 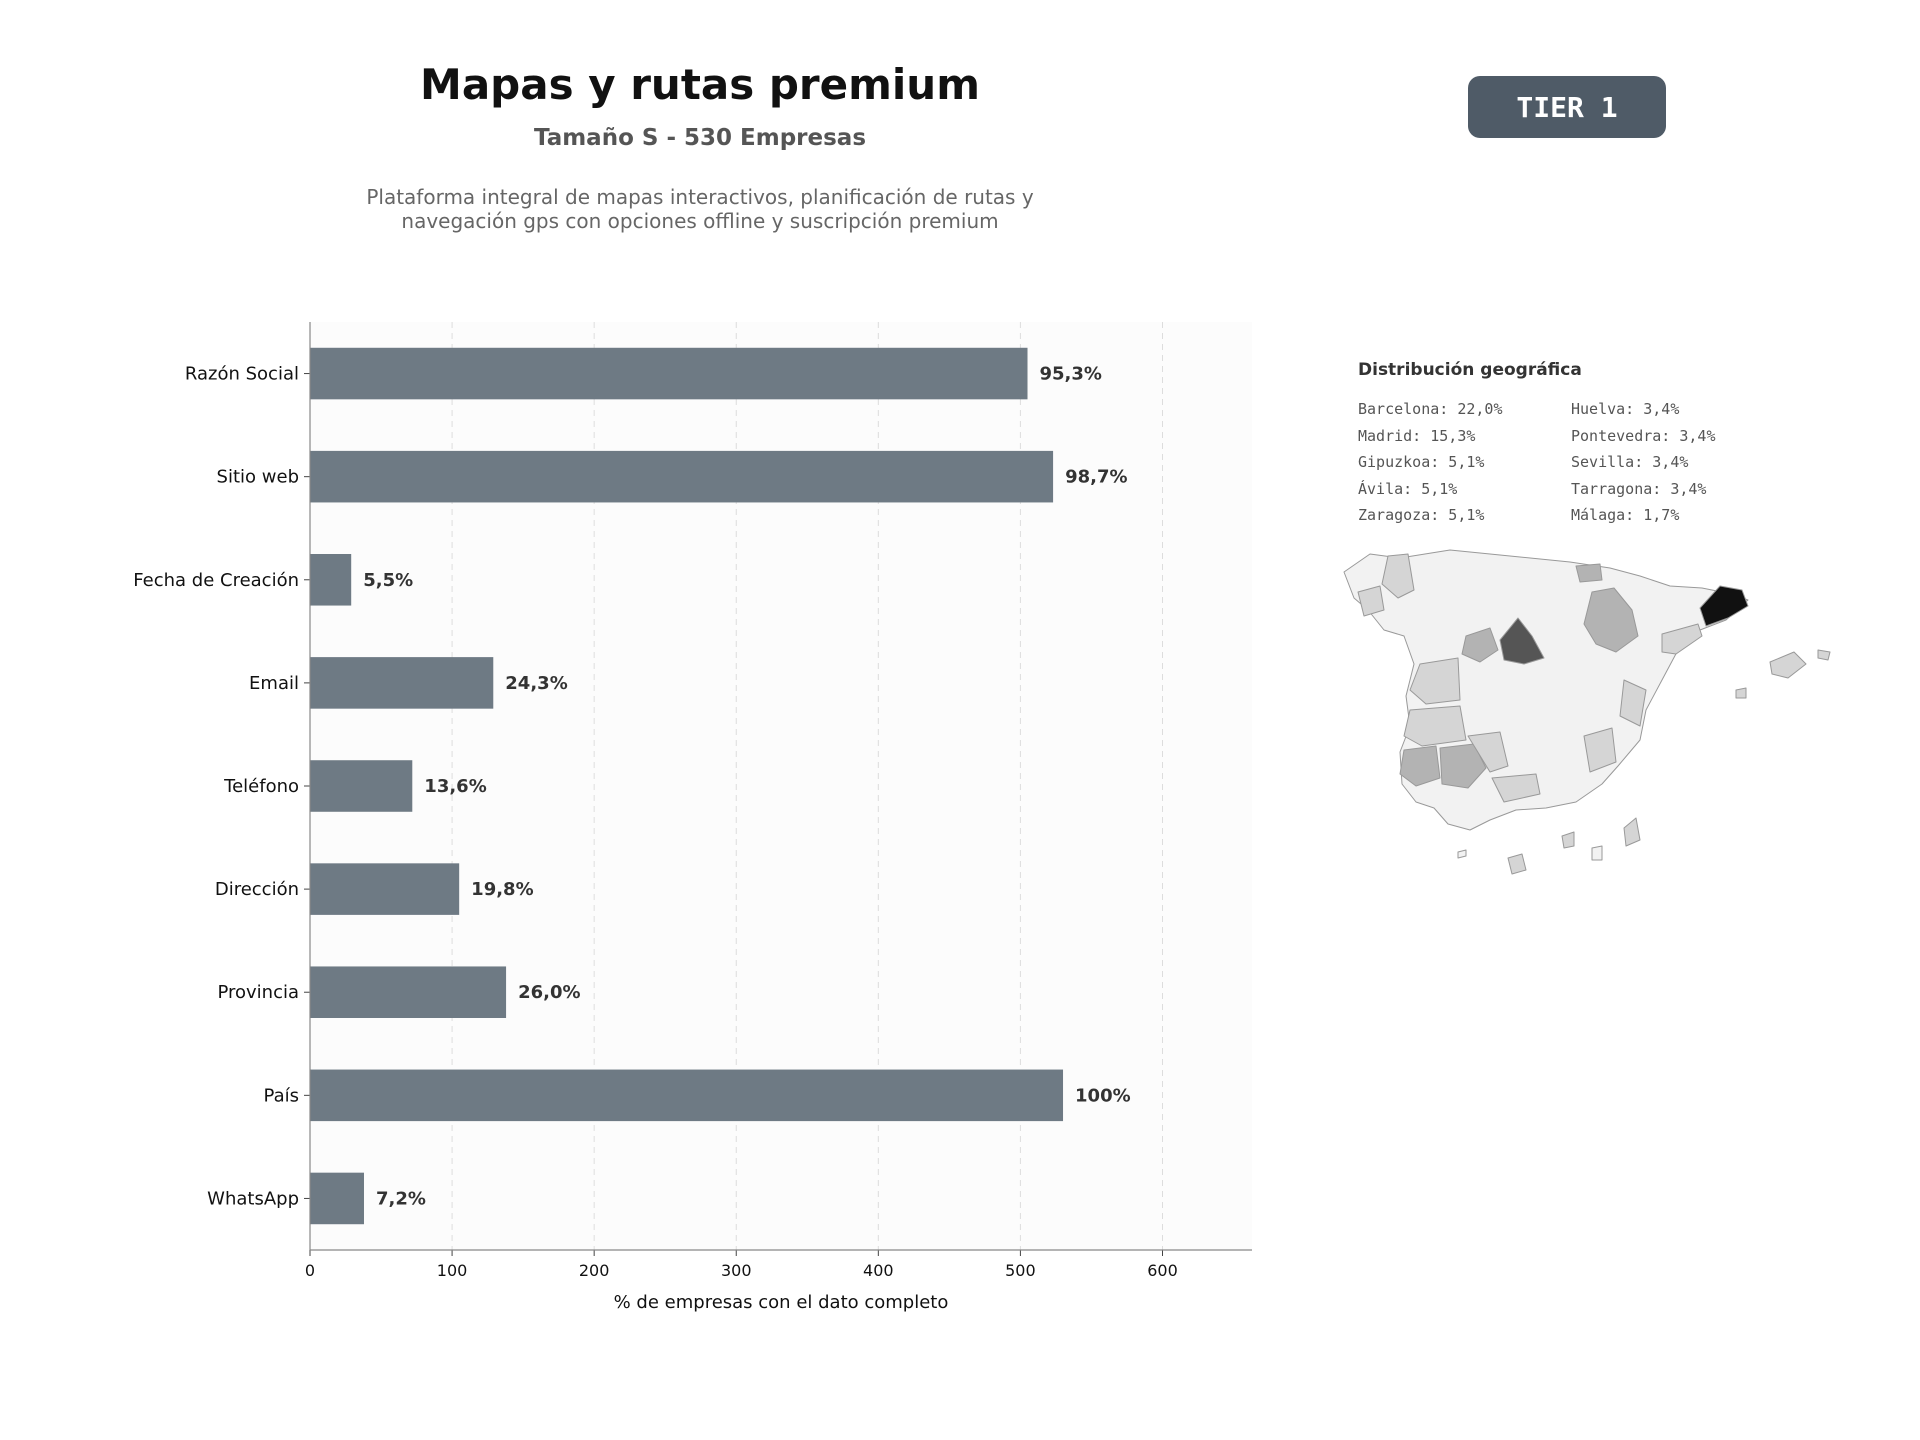 I want to click on y-tick-label: Dirección, so click(x=257, y=889).